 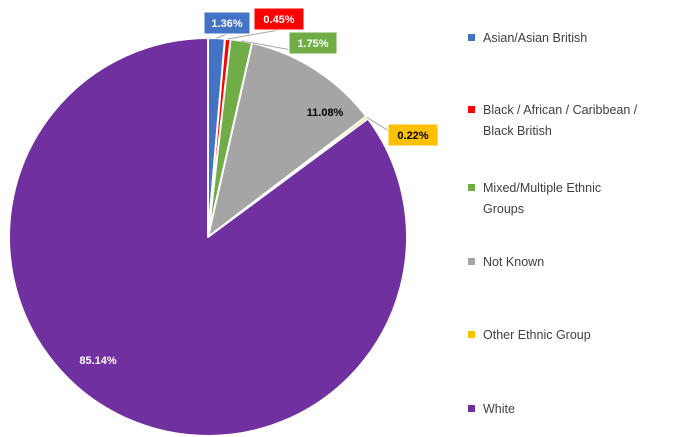 What do you see at coordinates (517, 131) in the screenshot?
I see `legend-label-1-line-1: Black British` at bounding box center [517, 131].